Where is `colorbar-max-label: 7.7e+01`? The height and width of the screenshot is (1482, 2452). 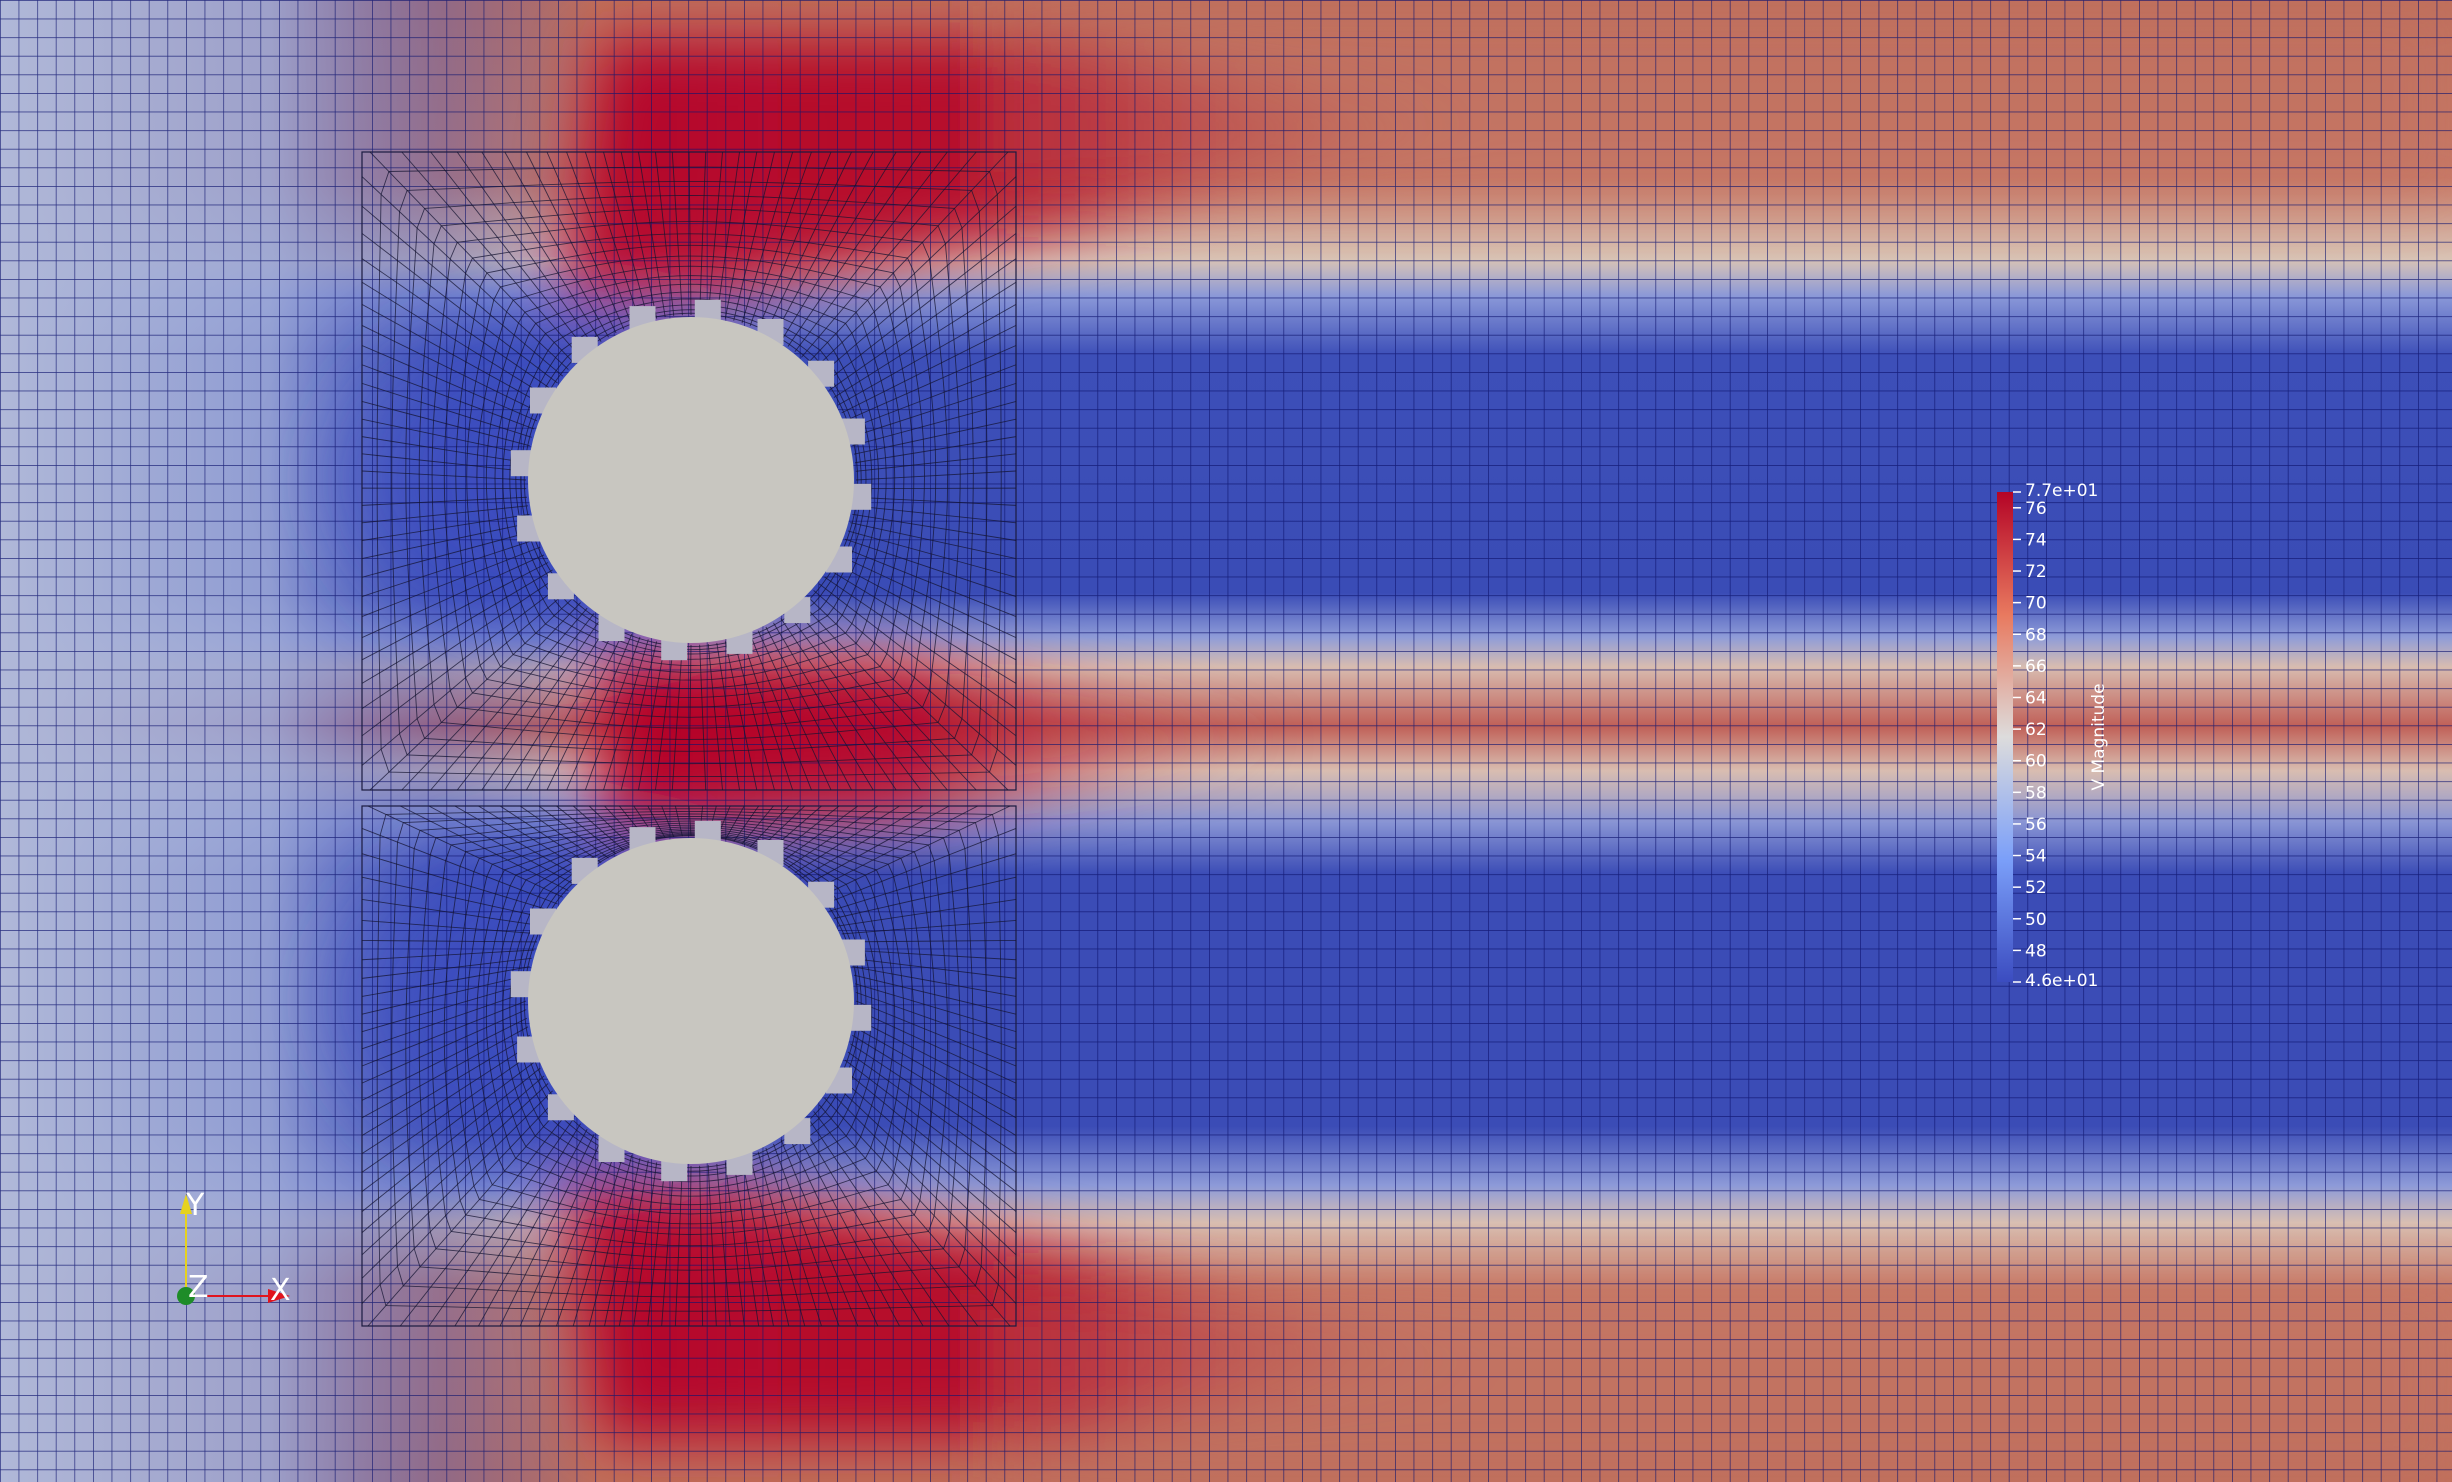
colorbar-max-label: 7.7e+01 is located at coordinates (2061, 491).